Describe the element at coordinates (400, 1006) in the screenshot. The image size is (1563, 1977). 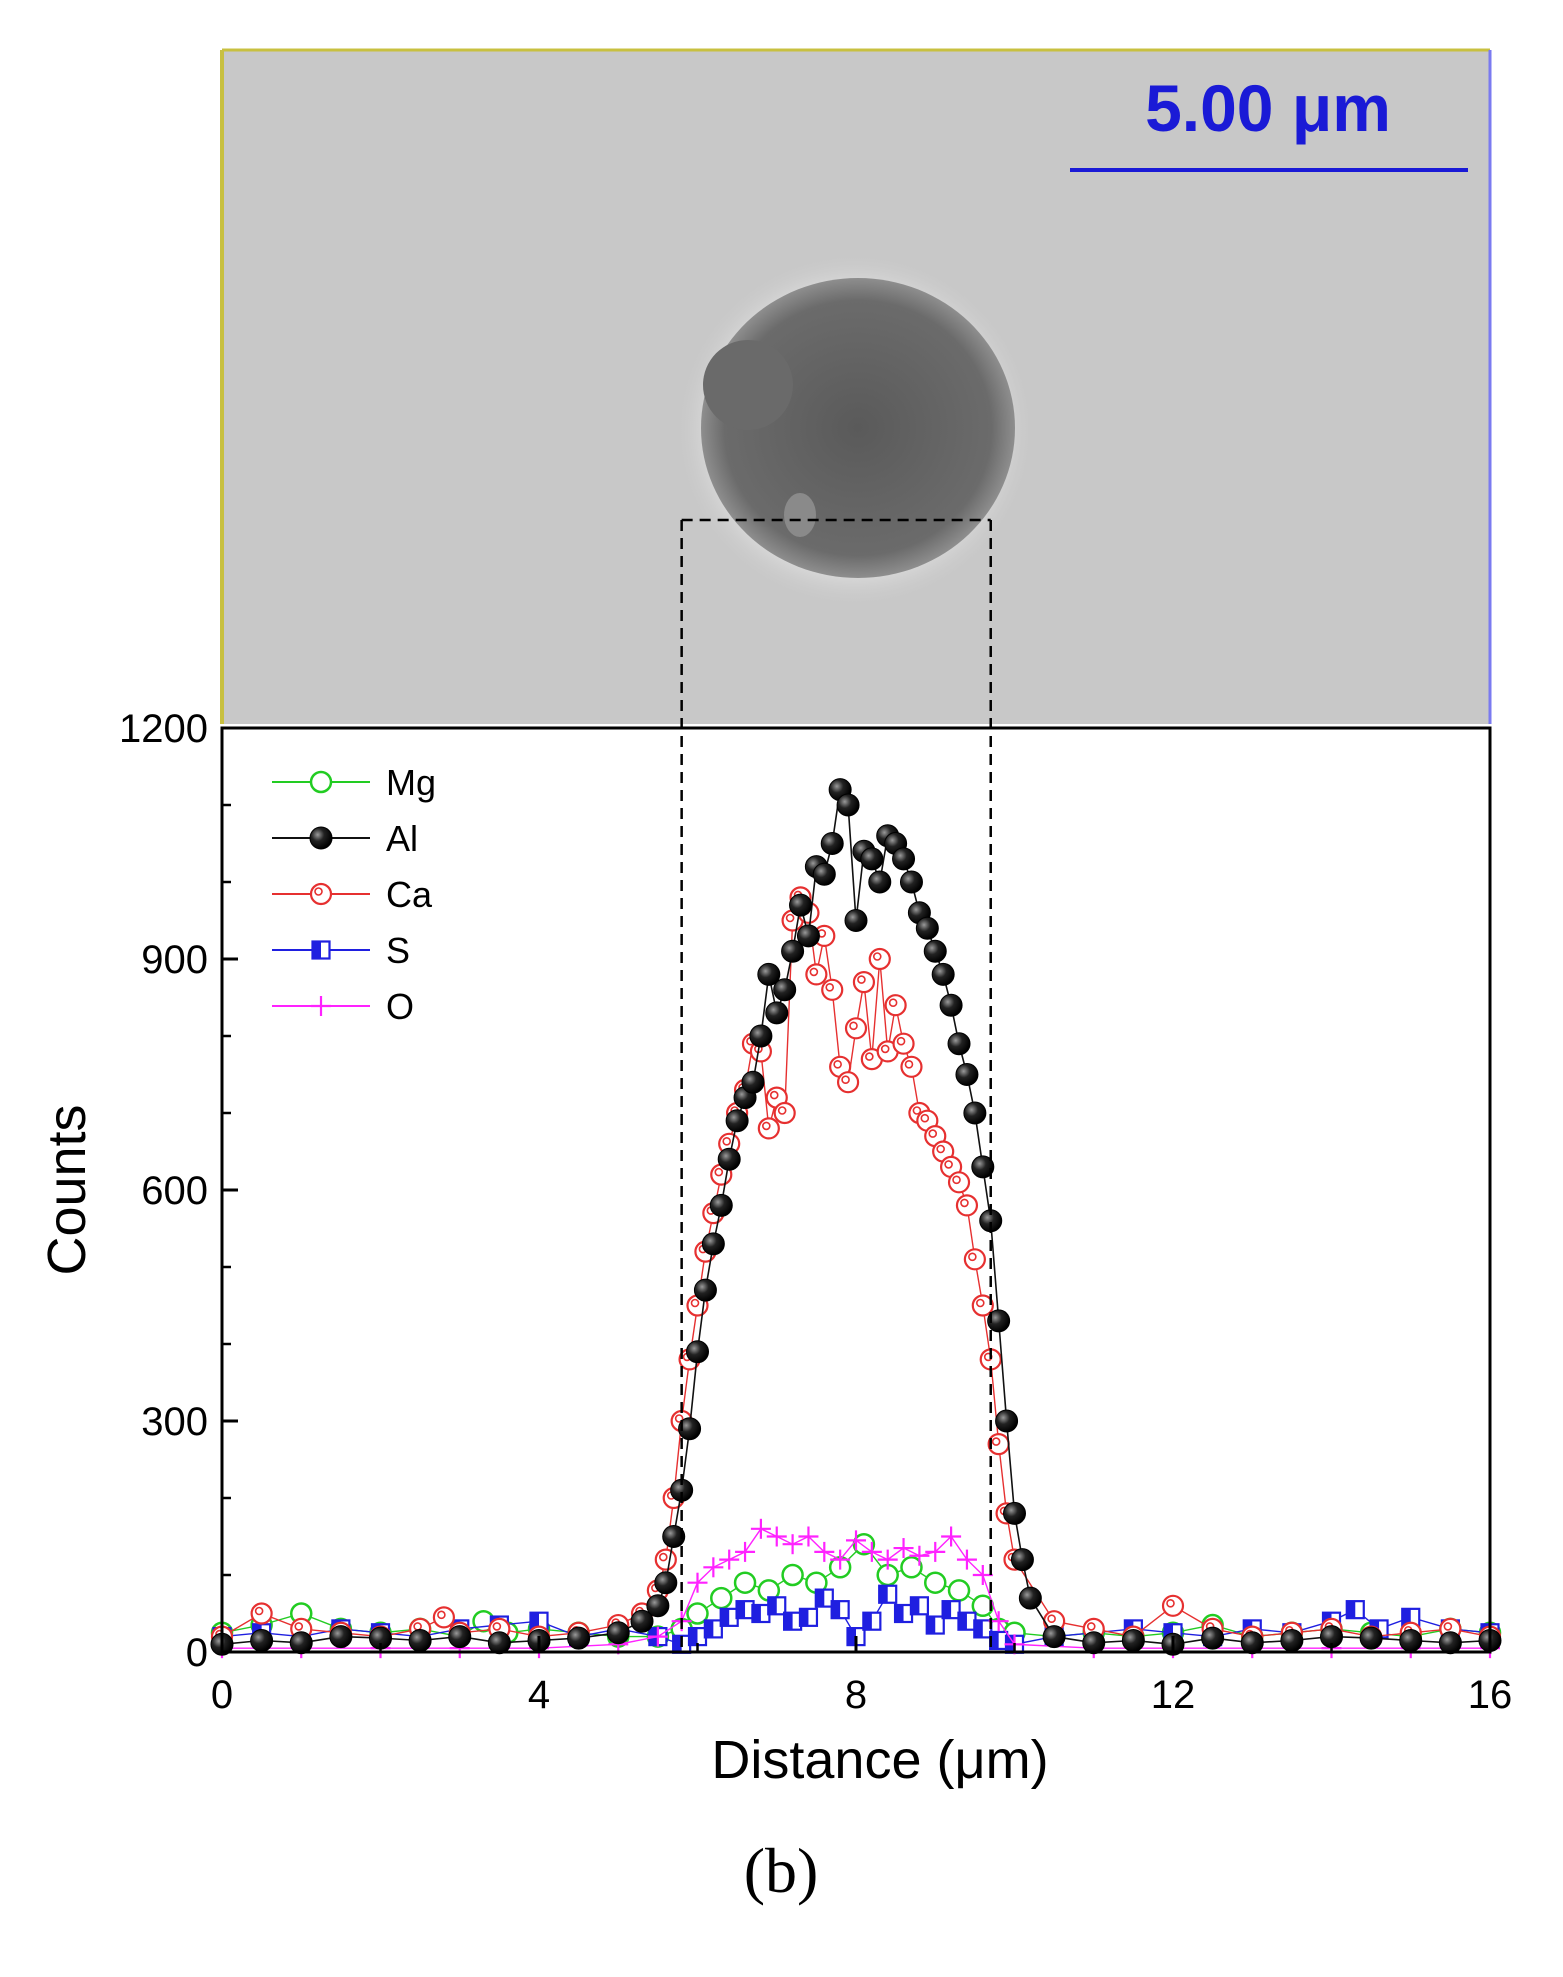
I see `legend-label: O` at that location.